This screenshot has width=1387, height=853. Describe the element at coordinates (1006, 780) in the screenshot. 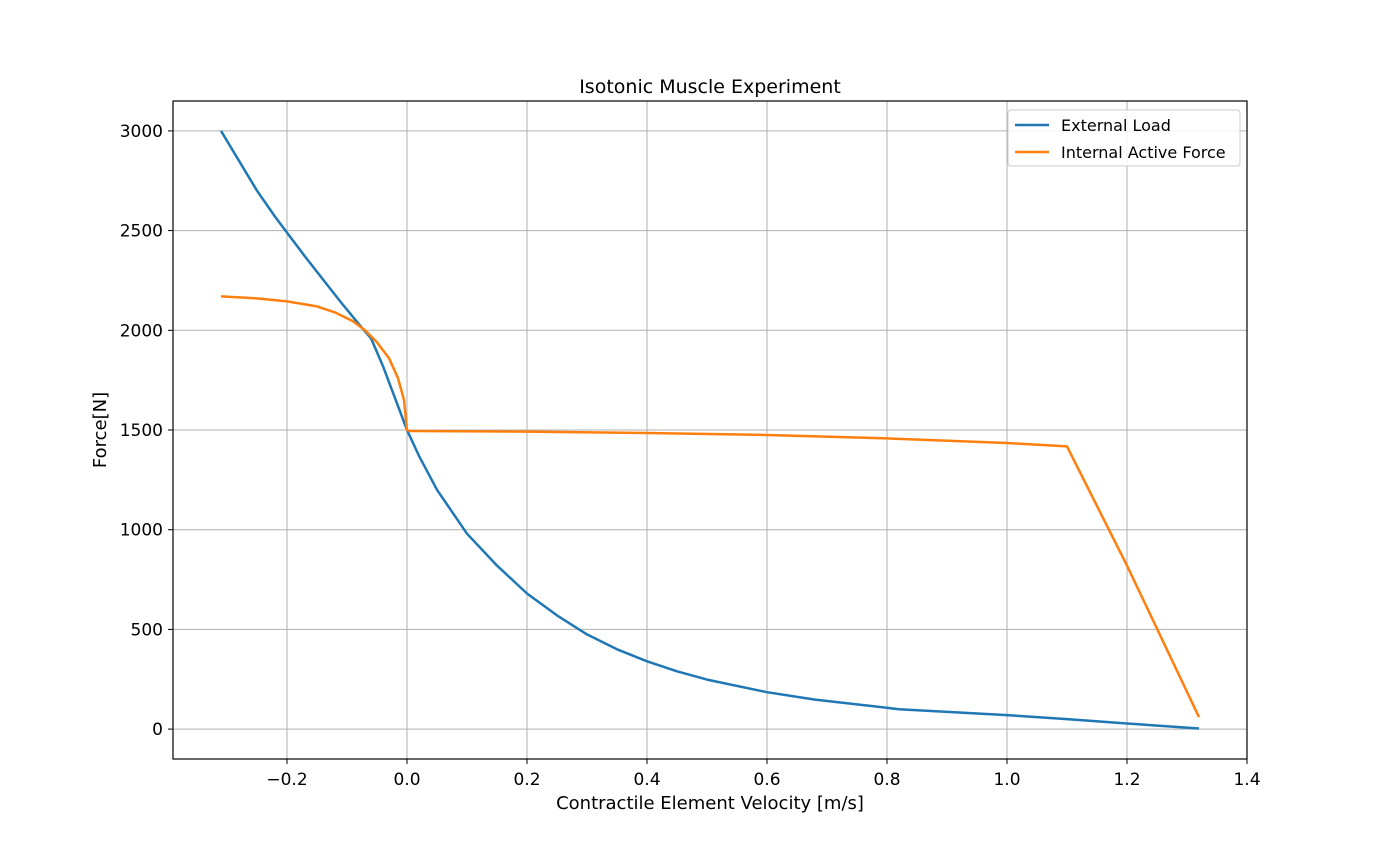

I see `x-tick-label: 1.0` at that location.